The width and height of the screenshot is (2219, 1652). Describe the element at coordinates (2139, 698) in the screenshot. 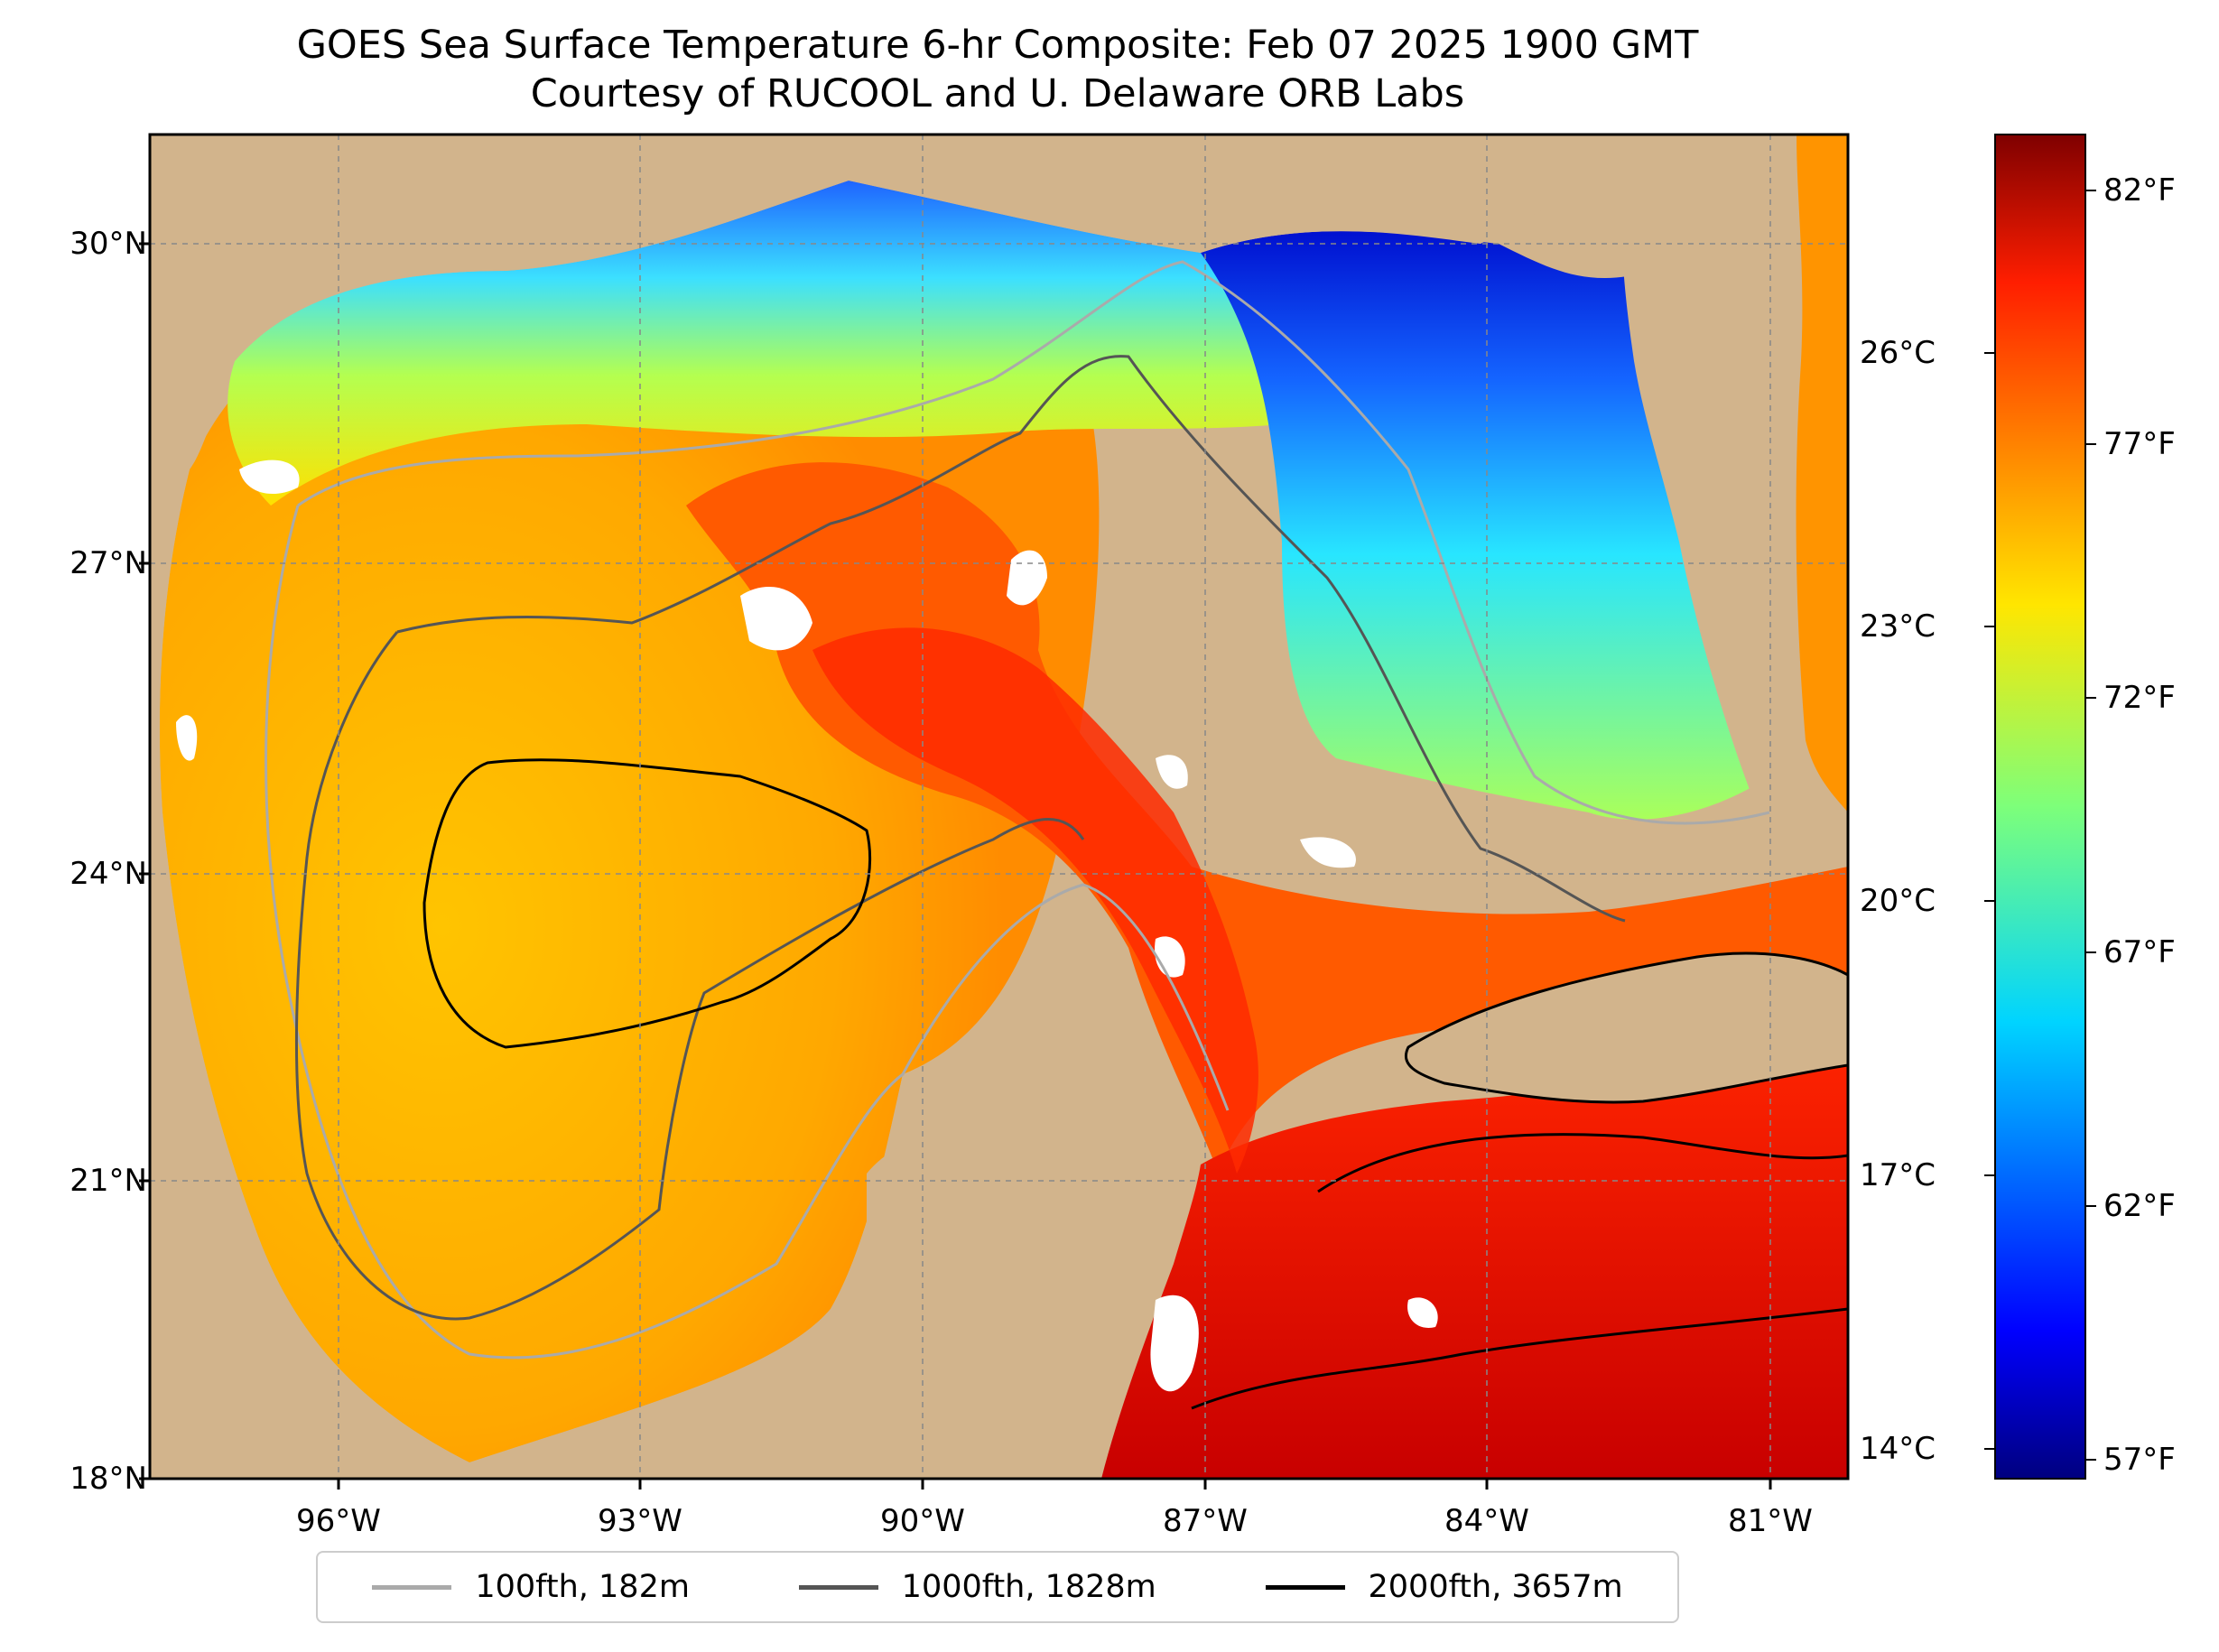

I see `colorbar-fahrenheit-label: 72°F` at that location.